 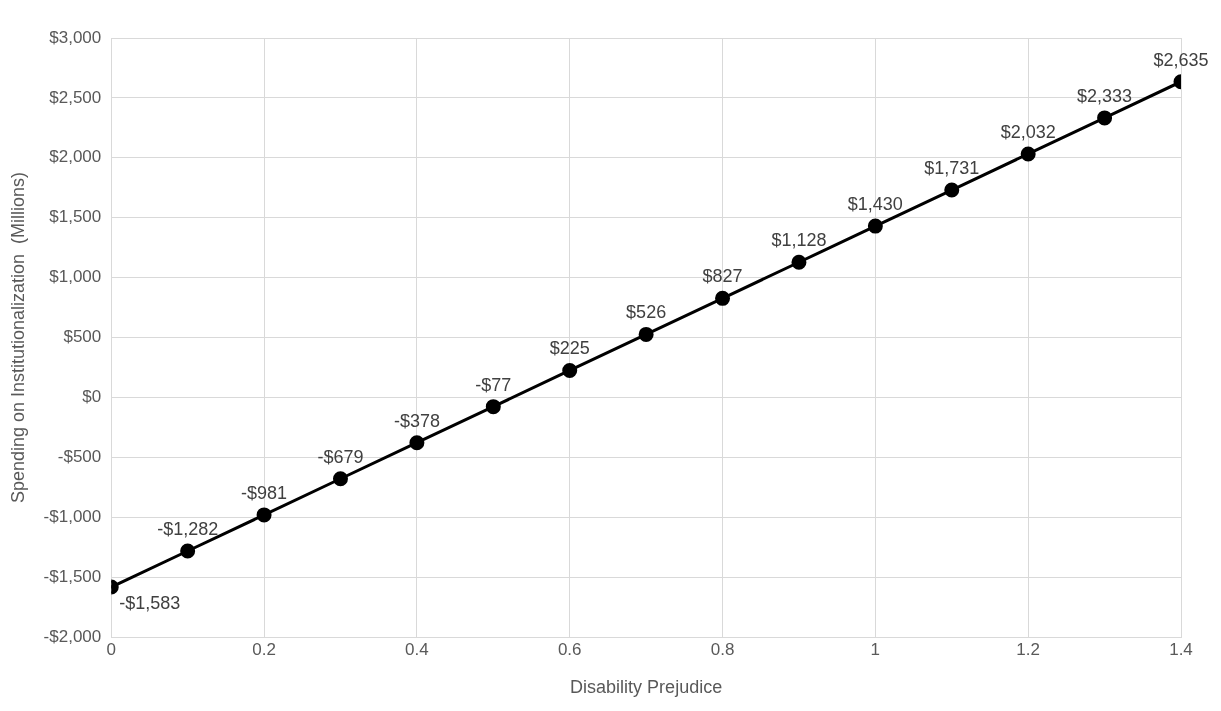 I want to click on data-label: -$981, so click(x=264, y=492).